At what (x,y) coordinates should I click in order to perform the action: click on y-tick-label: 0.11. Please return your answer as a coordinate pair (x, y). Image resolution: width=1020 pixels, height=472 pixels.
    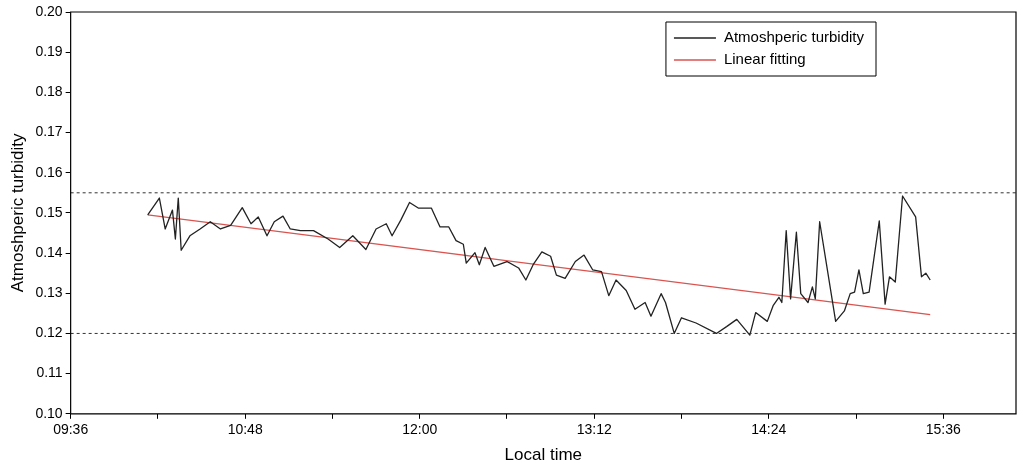
    Looking at the image, I should click on (49, 372).